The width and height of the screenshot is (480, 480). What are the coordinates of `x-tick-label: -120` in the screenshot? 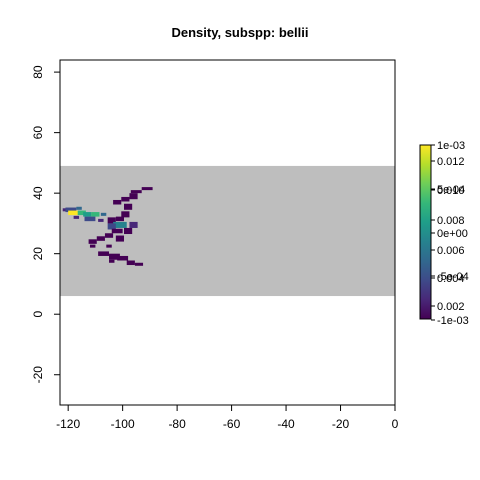 It's located at (68, 424).